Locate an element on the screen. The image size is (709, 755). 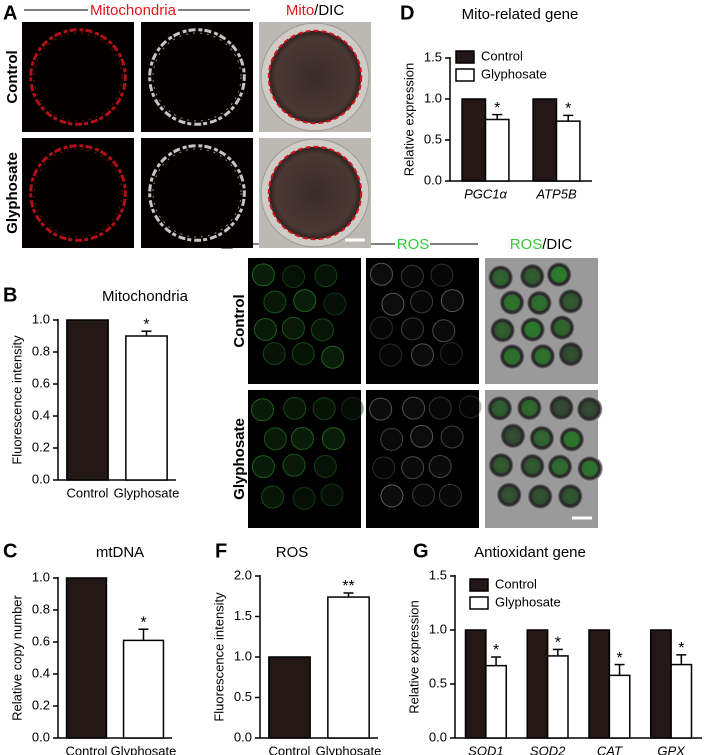
x-tick-label: GPX is located at coordinates (671, 749).